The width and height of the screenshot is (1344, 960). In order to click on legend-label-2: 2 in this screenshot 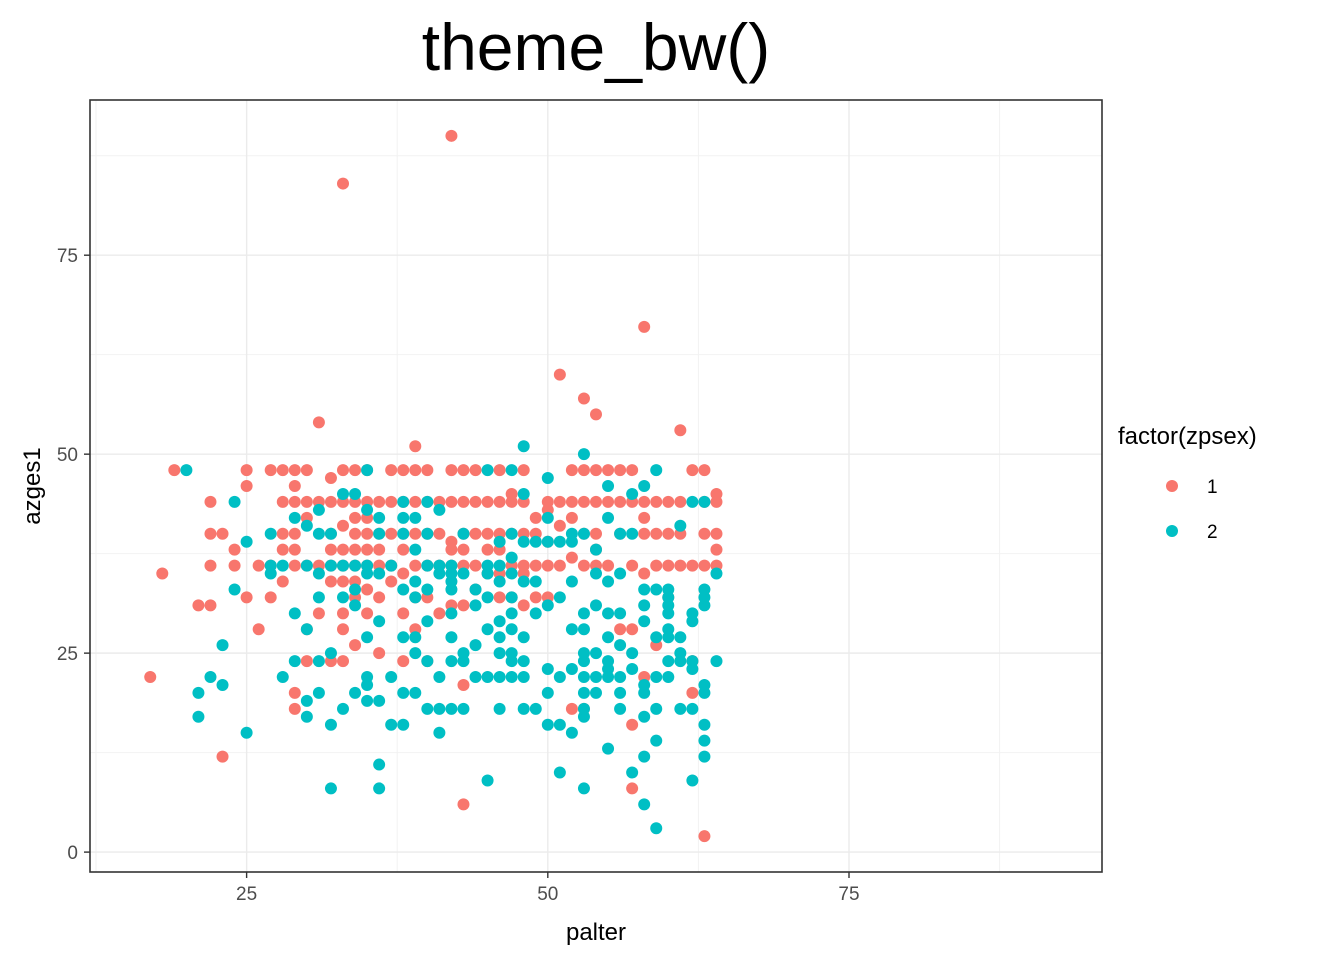, I will do `click(1212, 532)`.